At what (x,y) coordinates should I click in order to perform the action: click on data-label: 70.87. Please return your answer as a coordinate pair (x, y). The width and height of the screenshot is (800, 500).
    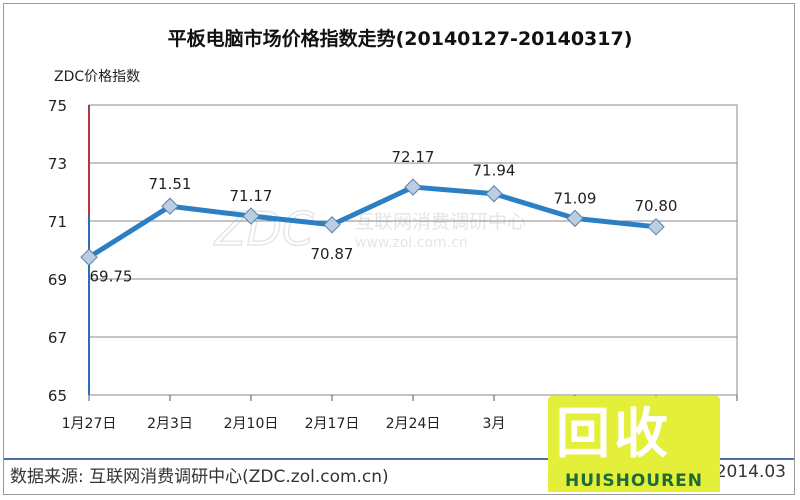
    Looking at the image, I should click on (332, 254).